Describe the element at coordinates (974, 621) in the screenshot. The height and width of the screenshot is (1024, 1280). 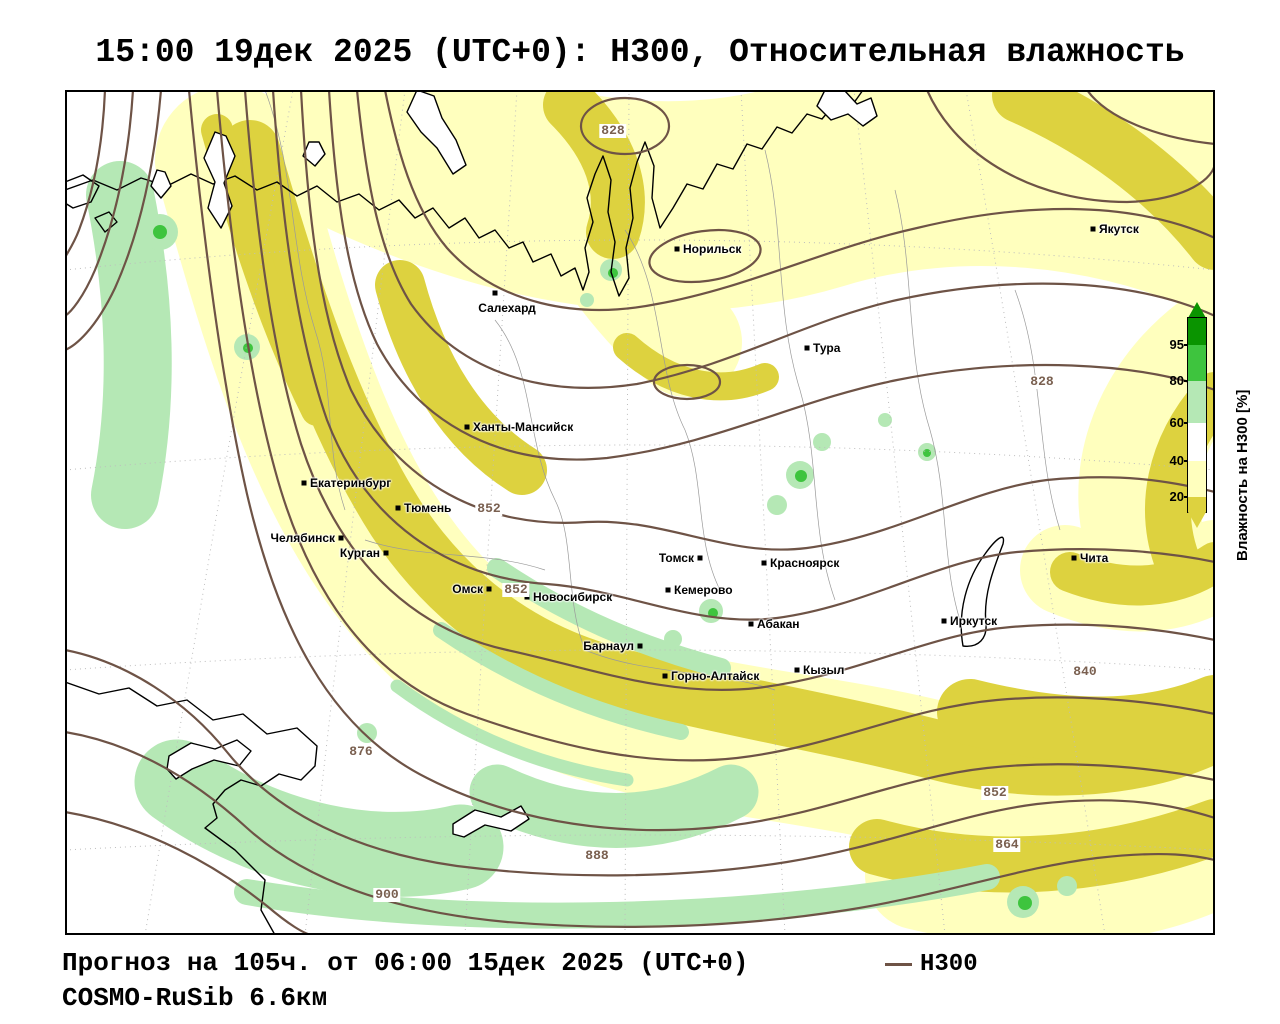
I see `city-label: Иркутск` at that location.